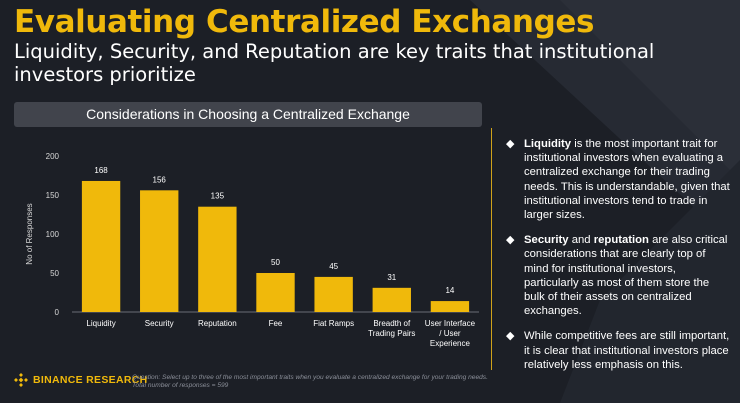 Image resolution: width=740 pixels, height=403 pixels. What do you see at coordinates (54, 273) in the screenshot?
I see `y-tick-label: 50` at bounding box center [54, 273].